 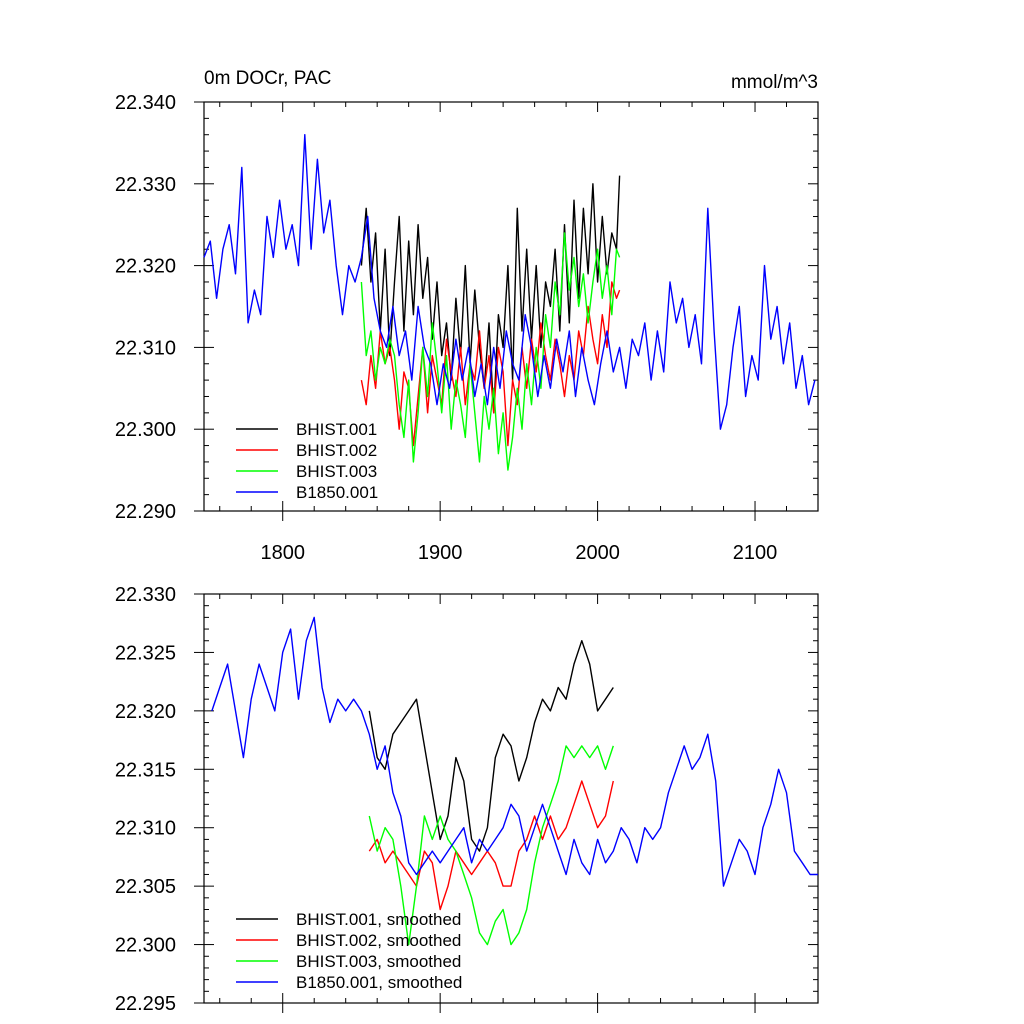 I want to click on bottom-y-tick-label: 22.325, so click(x=145, y=653).